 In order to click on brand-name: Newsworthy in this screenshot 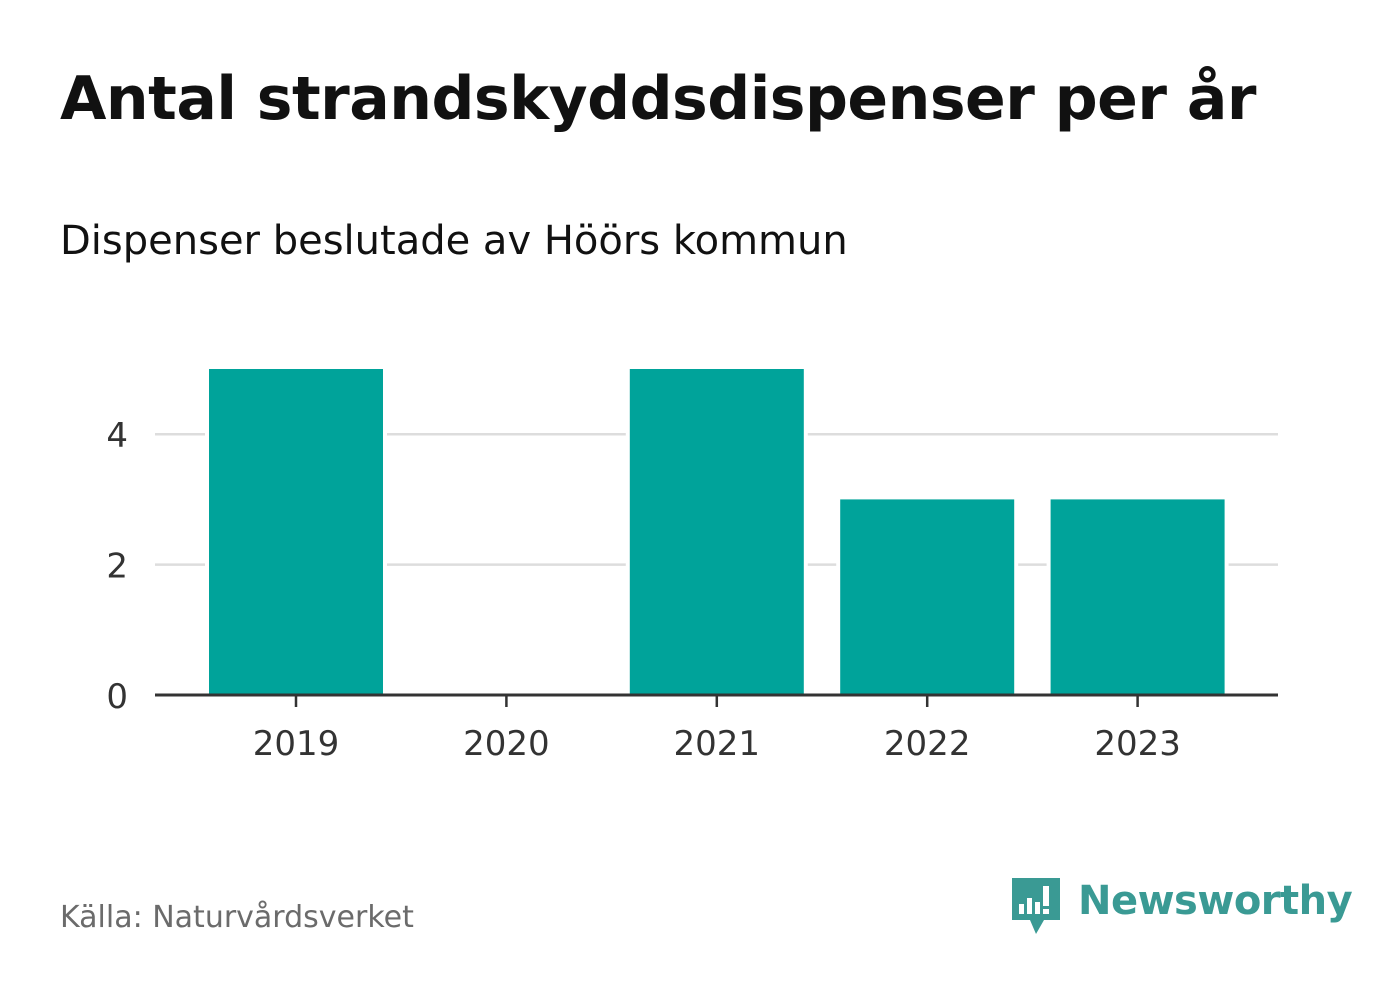, I will do `click(1215, 901)`.